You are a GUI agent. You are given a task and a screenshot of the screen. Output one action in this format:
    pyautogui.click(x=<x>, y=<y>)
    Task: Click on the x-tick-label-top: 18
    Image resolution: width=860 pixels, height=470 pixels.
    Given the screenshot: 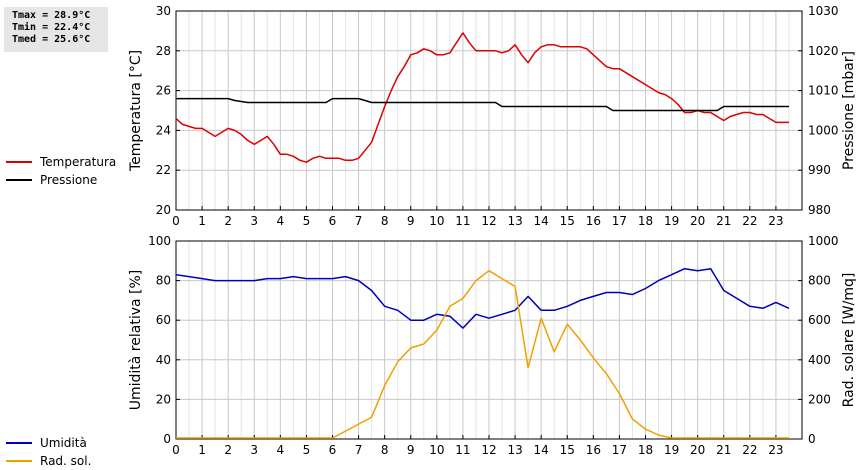 What is the action you would take?
    pyautogui.click(x=645, y=221)
    